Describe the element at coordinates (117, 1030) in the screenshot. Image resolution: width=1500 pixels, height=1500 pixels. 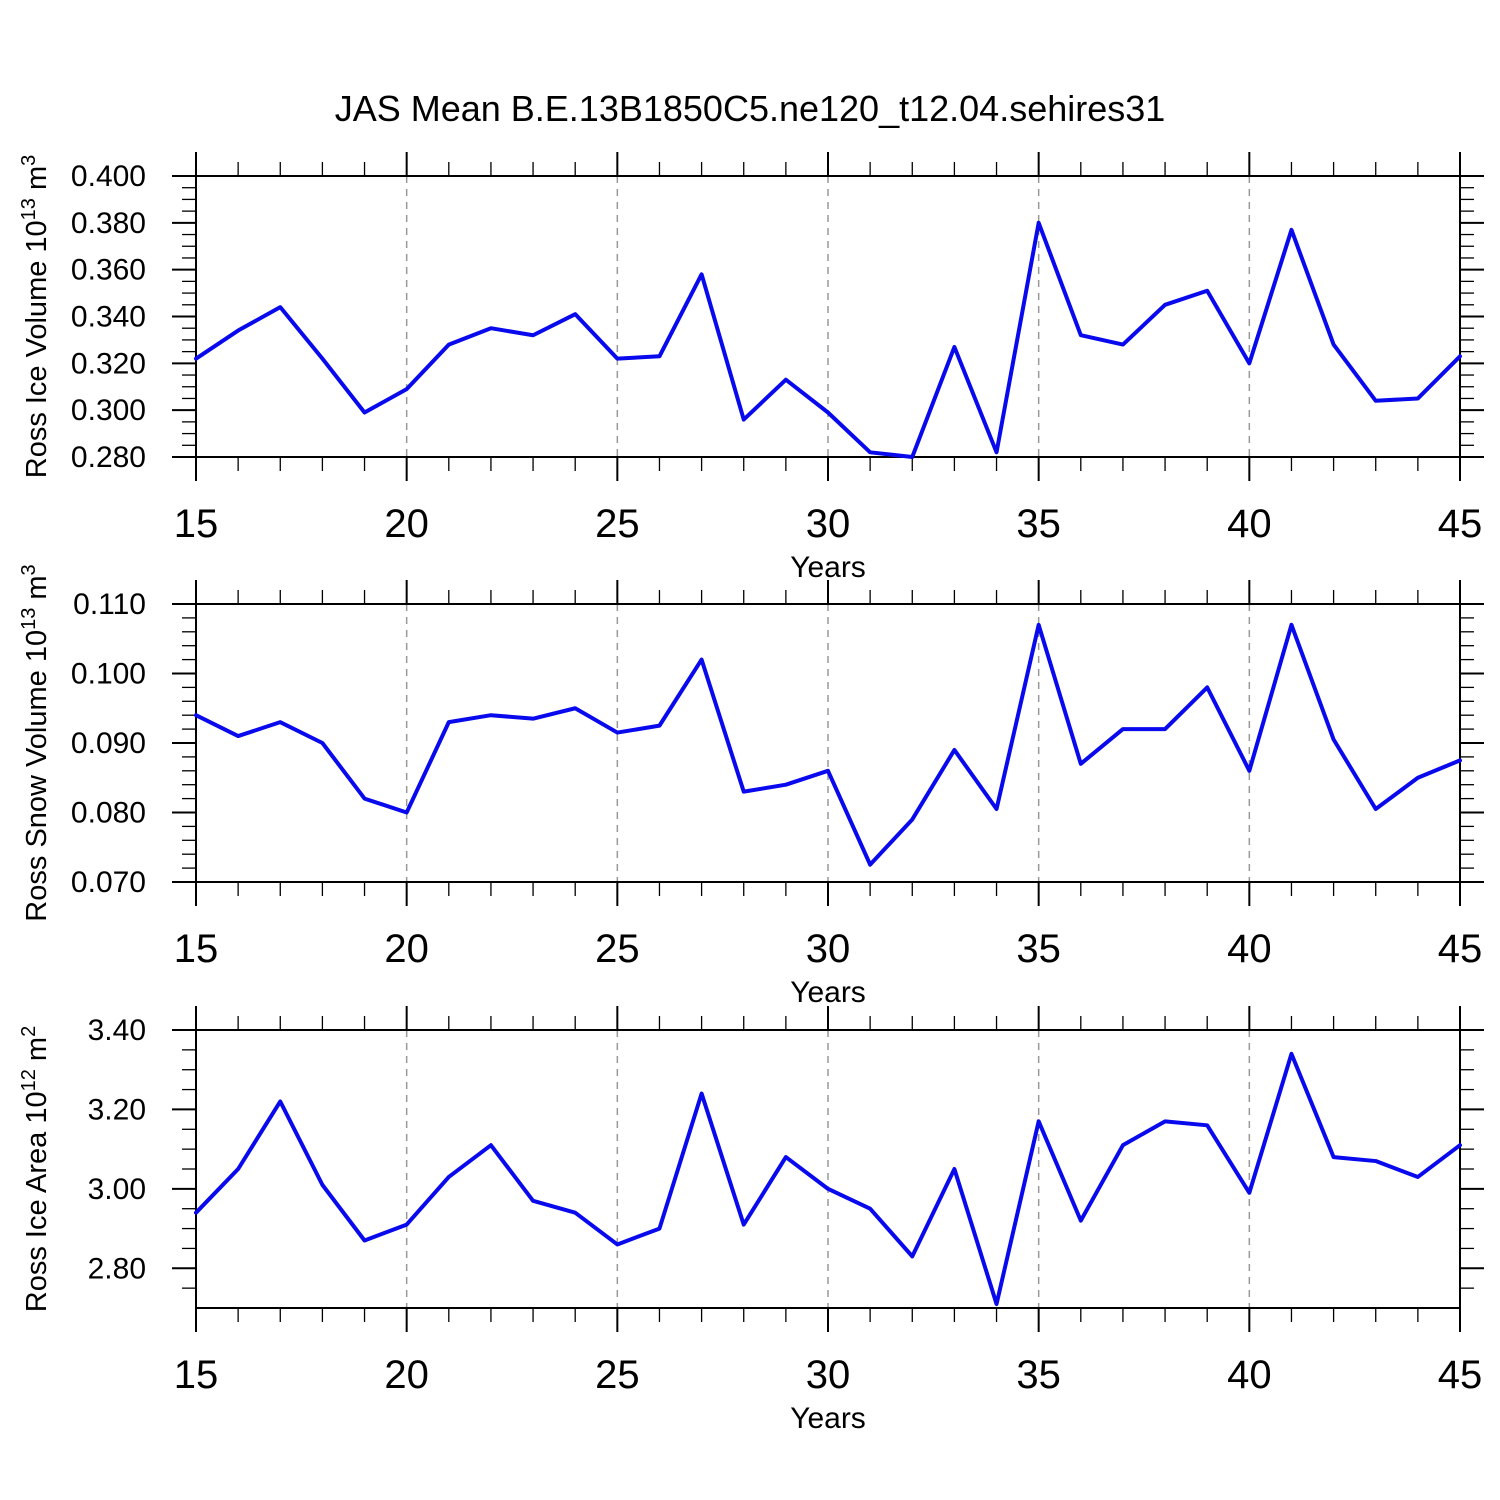
I see `y-tick-label: 3.40` at that location.